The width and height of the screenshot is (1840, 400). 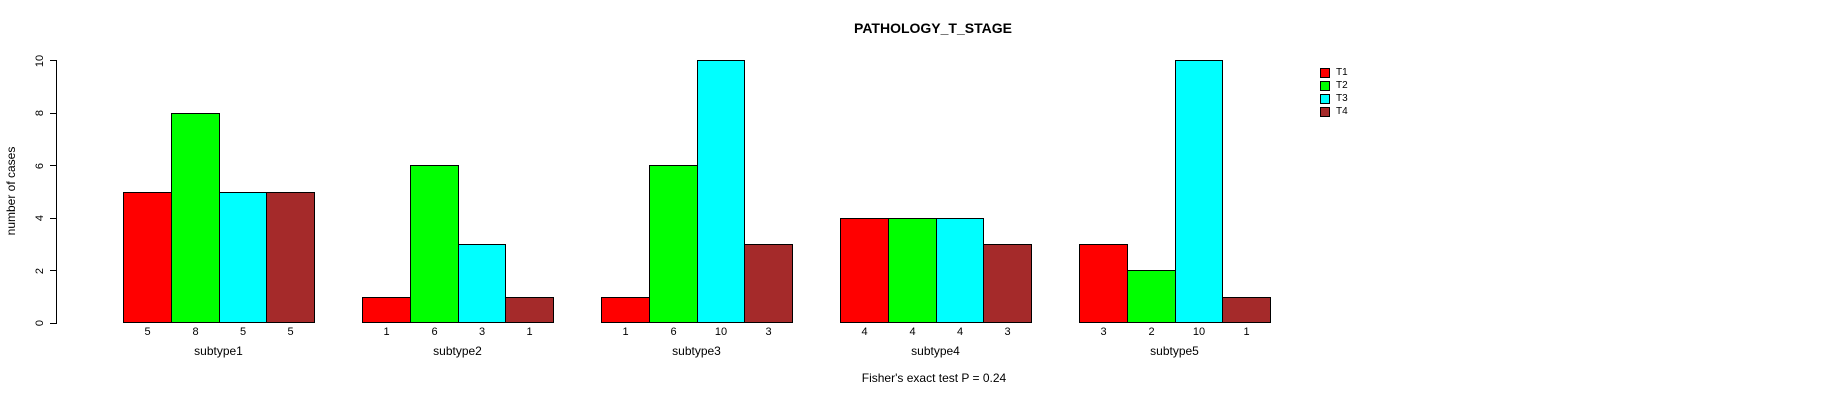 What do you see at coordinates (290, 257) in the screenshot?
I see `bar-T4-subtype1` at bounding box center [290, 257].